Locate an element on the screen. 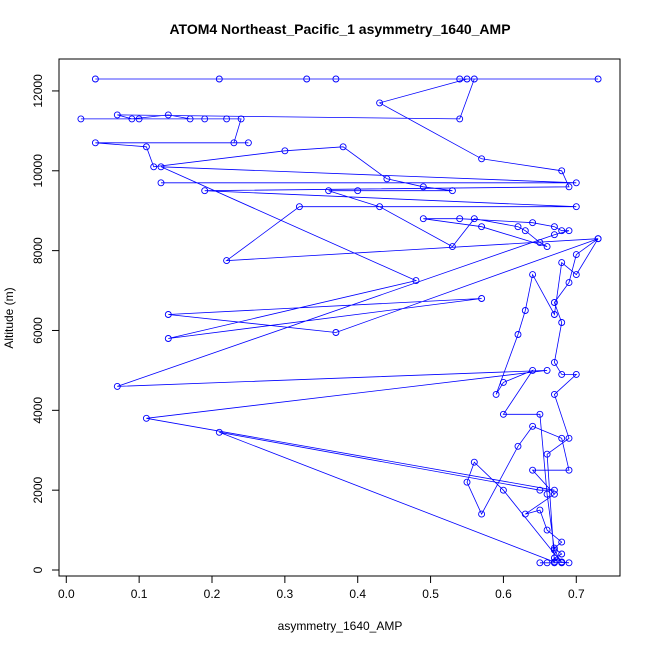  x-axis-label: asymmetry_1640_AMP is located at coordinates (340, 626).